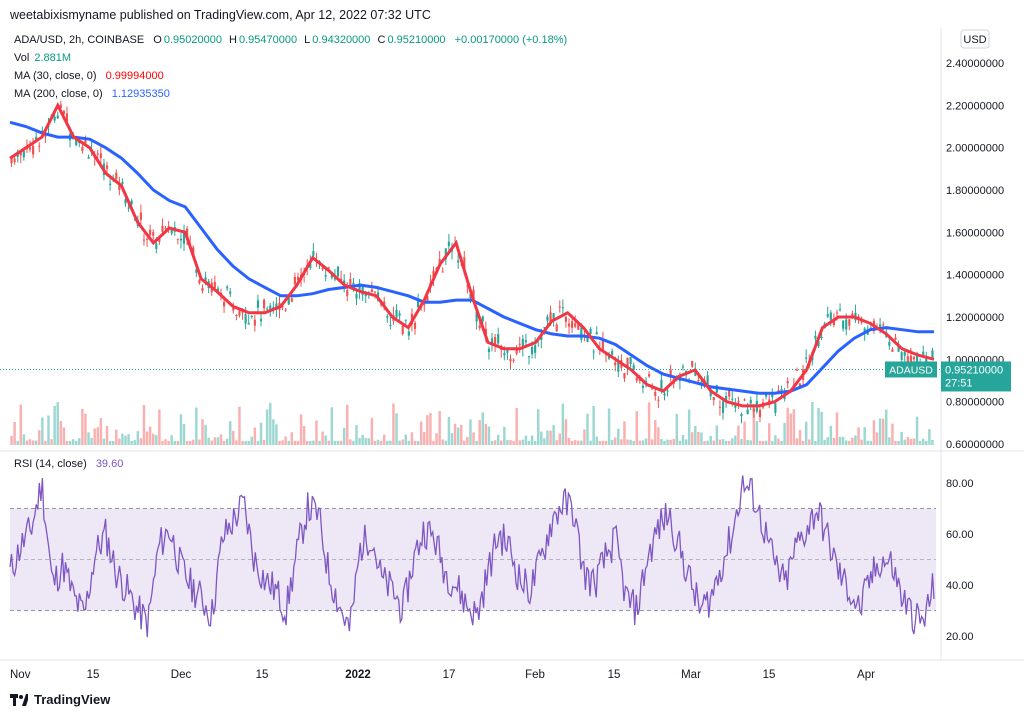 This screenshot has height=718, width=1024. Describe the element at coordinates (442, 675) in the screenshot. I see `time-axis: Nov 15 Dec 15 2022 17 Feb 15 Mar 15 Apr` at that location.